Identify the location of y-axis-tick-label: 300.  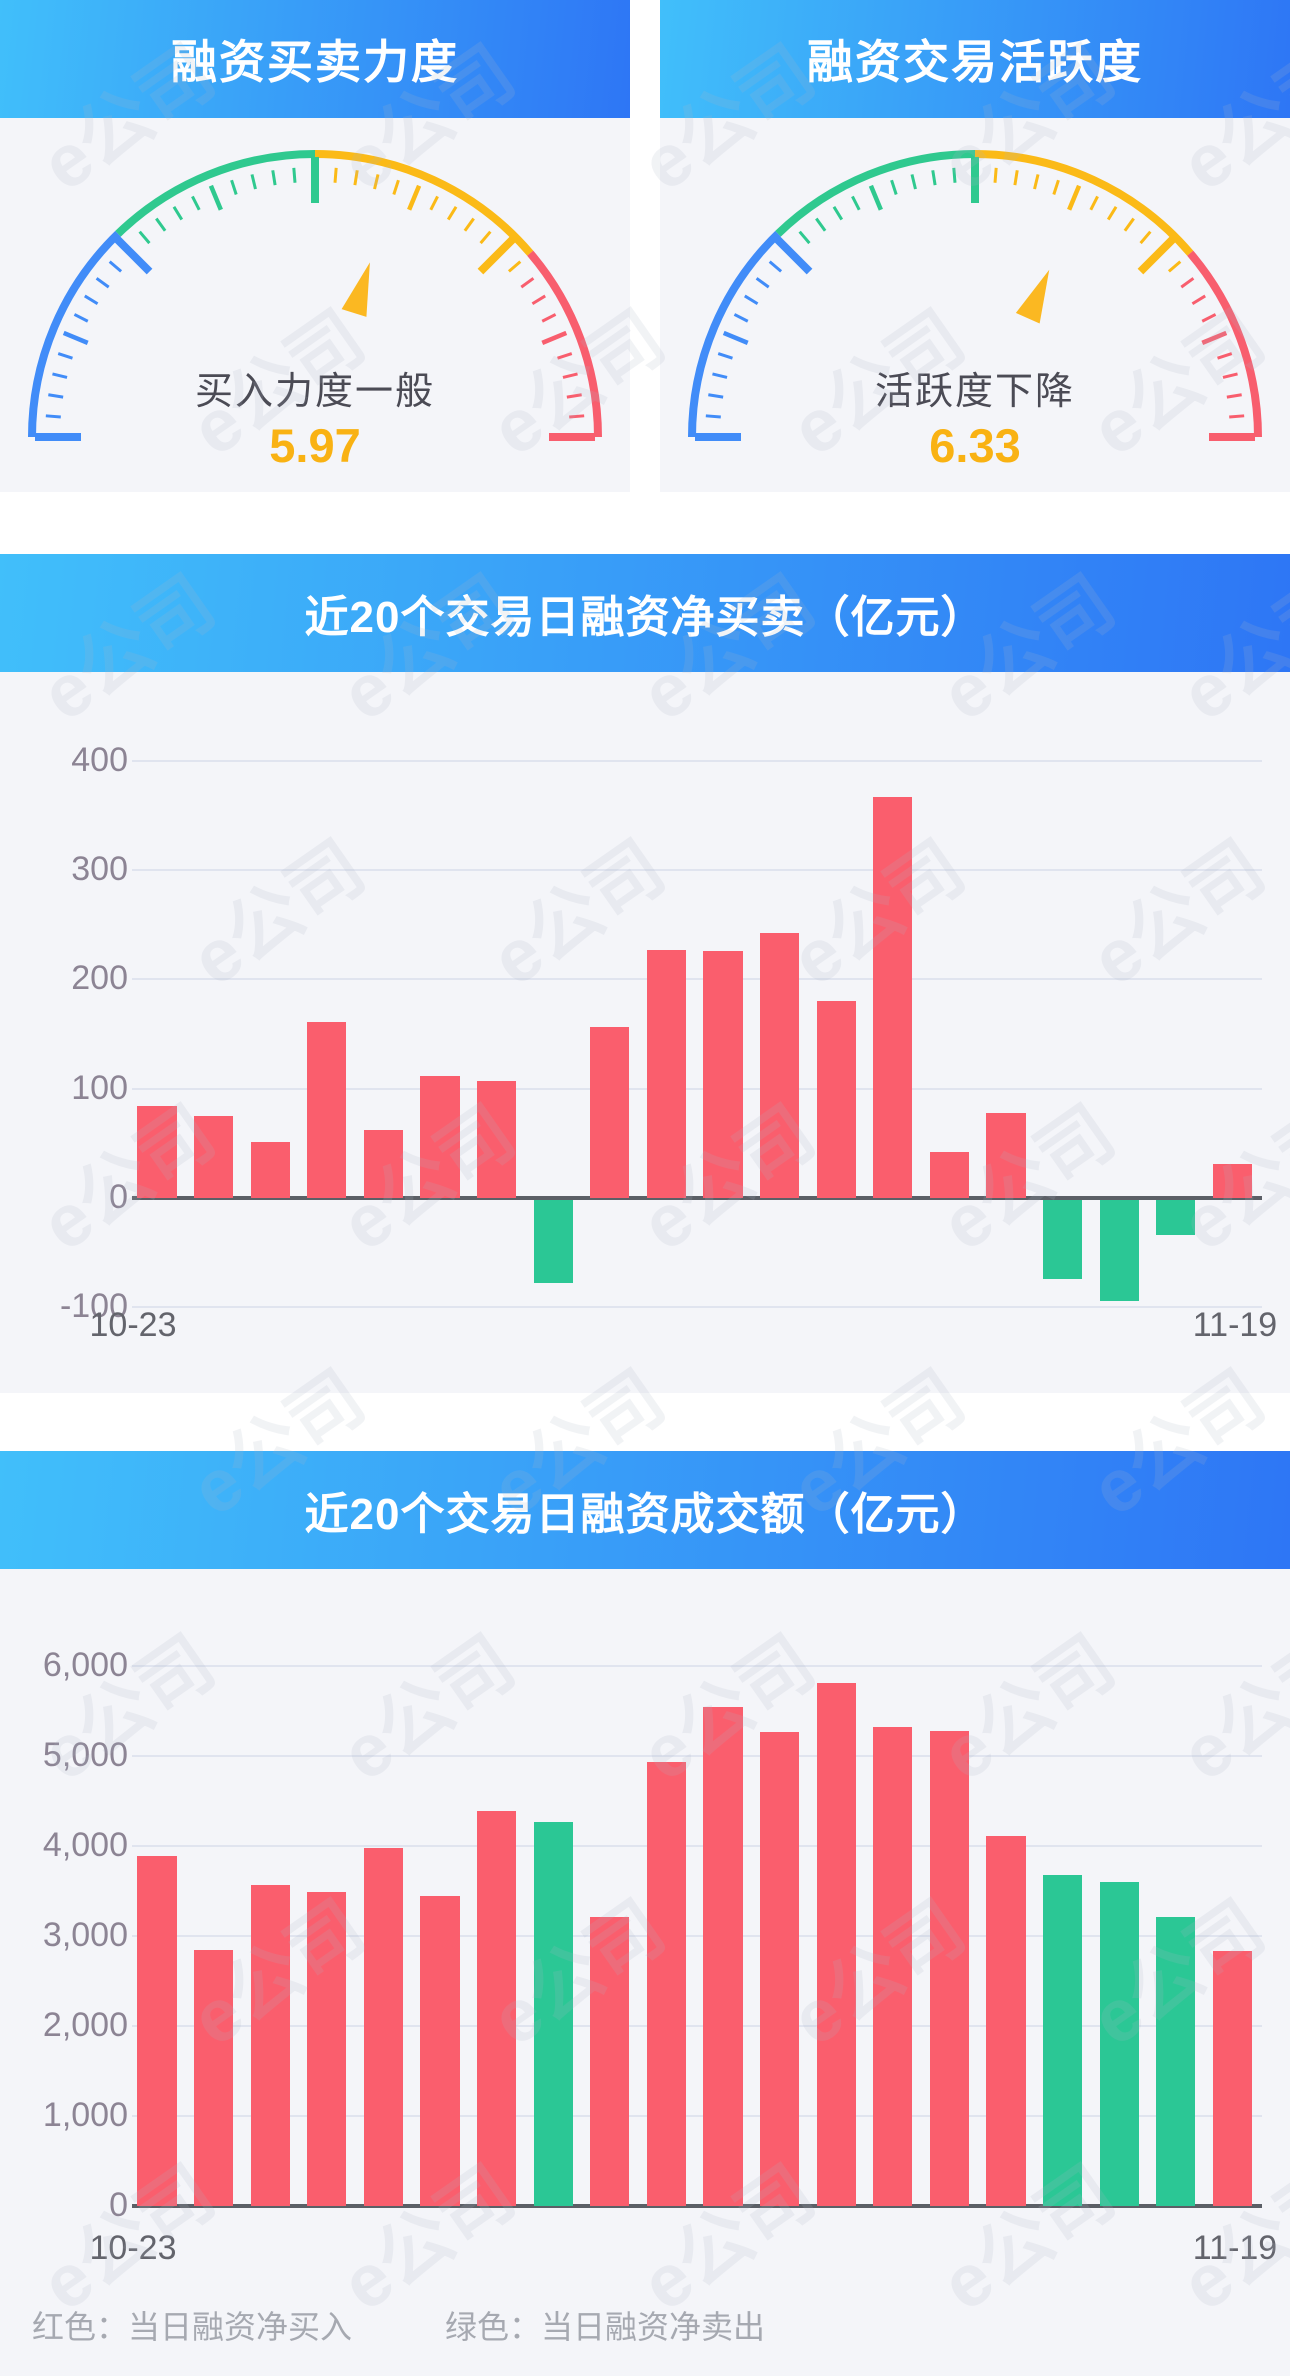
(99, 869).